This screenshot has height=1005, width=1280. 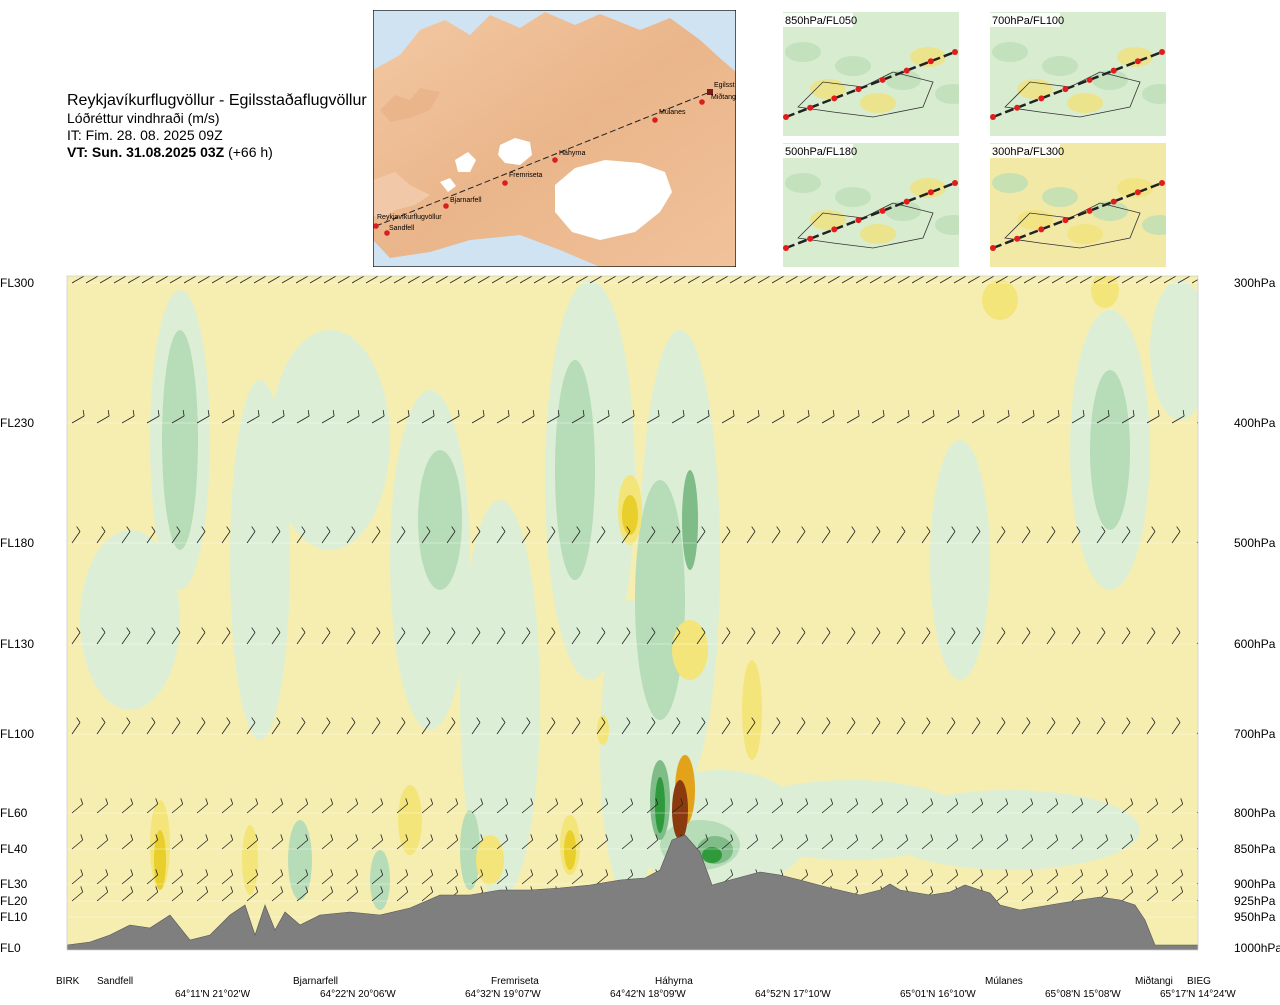 I want to click on level-map-label: 500hPa/FL180, so click(x=821, y=152).